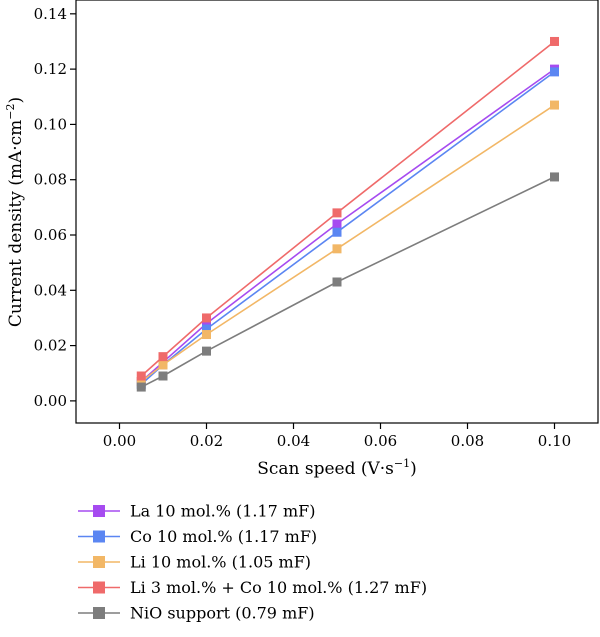 The height and width of the screenshot is (637, 600). Describe the element at coordinates (50, 124) in the screenshot. I see `y-tick-label: 0.10` at that location.